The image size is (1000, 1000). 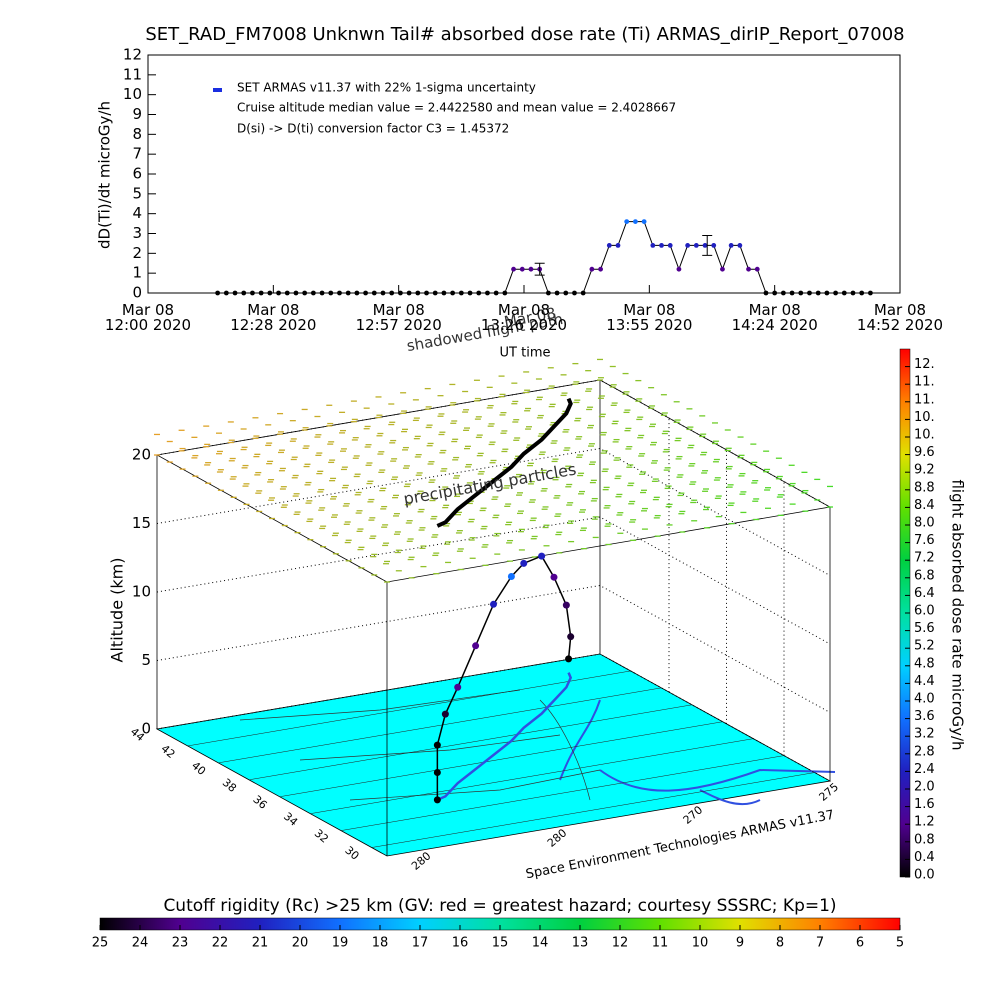 I want to click on error-bar, so click(x=707, y=245).